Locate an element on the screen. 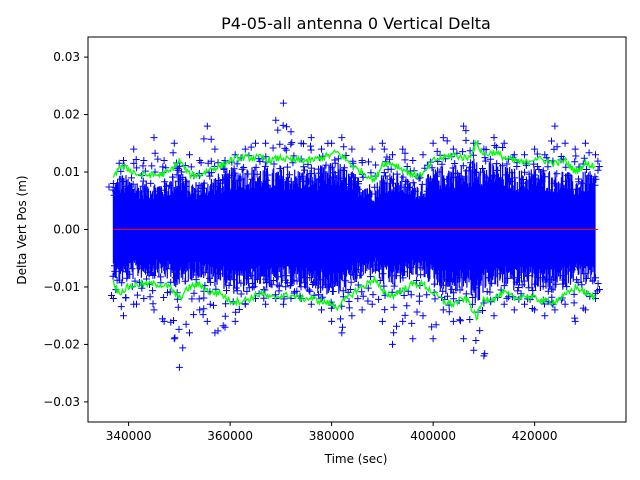  y-tick-label: 0.02 is located at coordinates (66, 115).